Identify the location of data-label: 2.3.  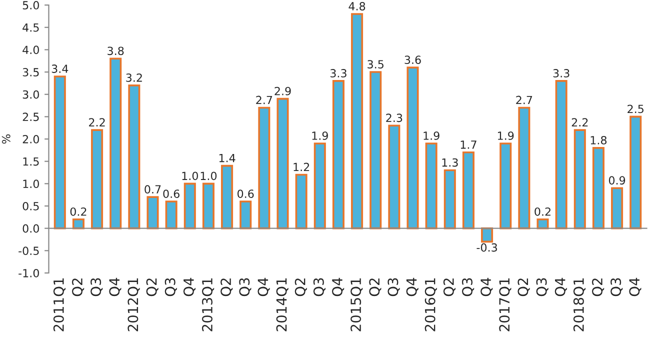
(394, 118).